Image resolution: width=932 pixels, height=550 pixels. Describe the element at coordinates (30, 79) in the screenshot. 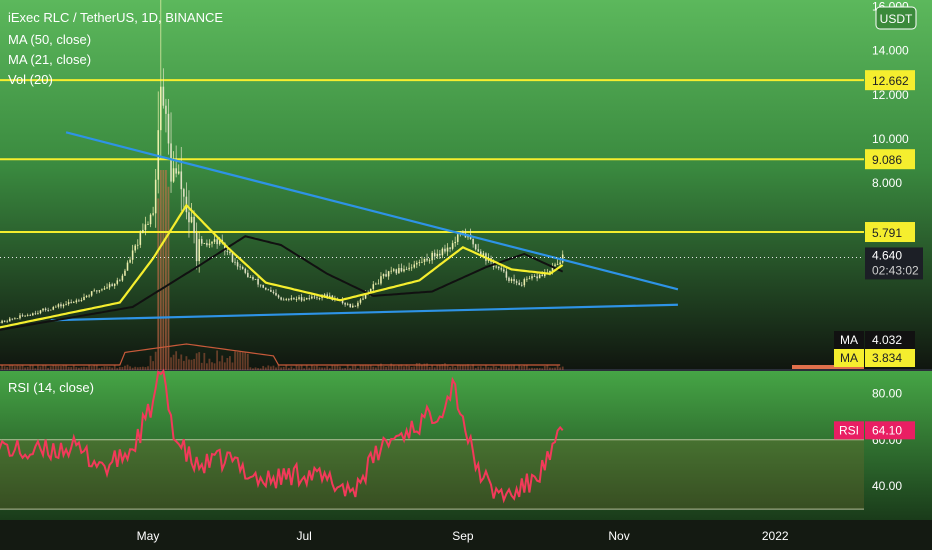

I see `legend-volume: Vol (20)` at that location.